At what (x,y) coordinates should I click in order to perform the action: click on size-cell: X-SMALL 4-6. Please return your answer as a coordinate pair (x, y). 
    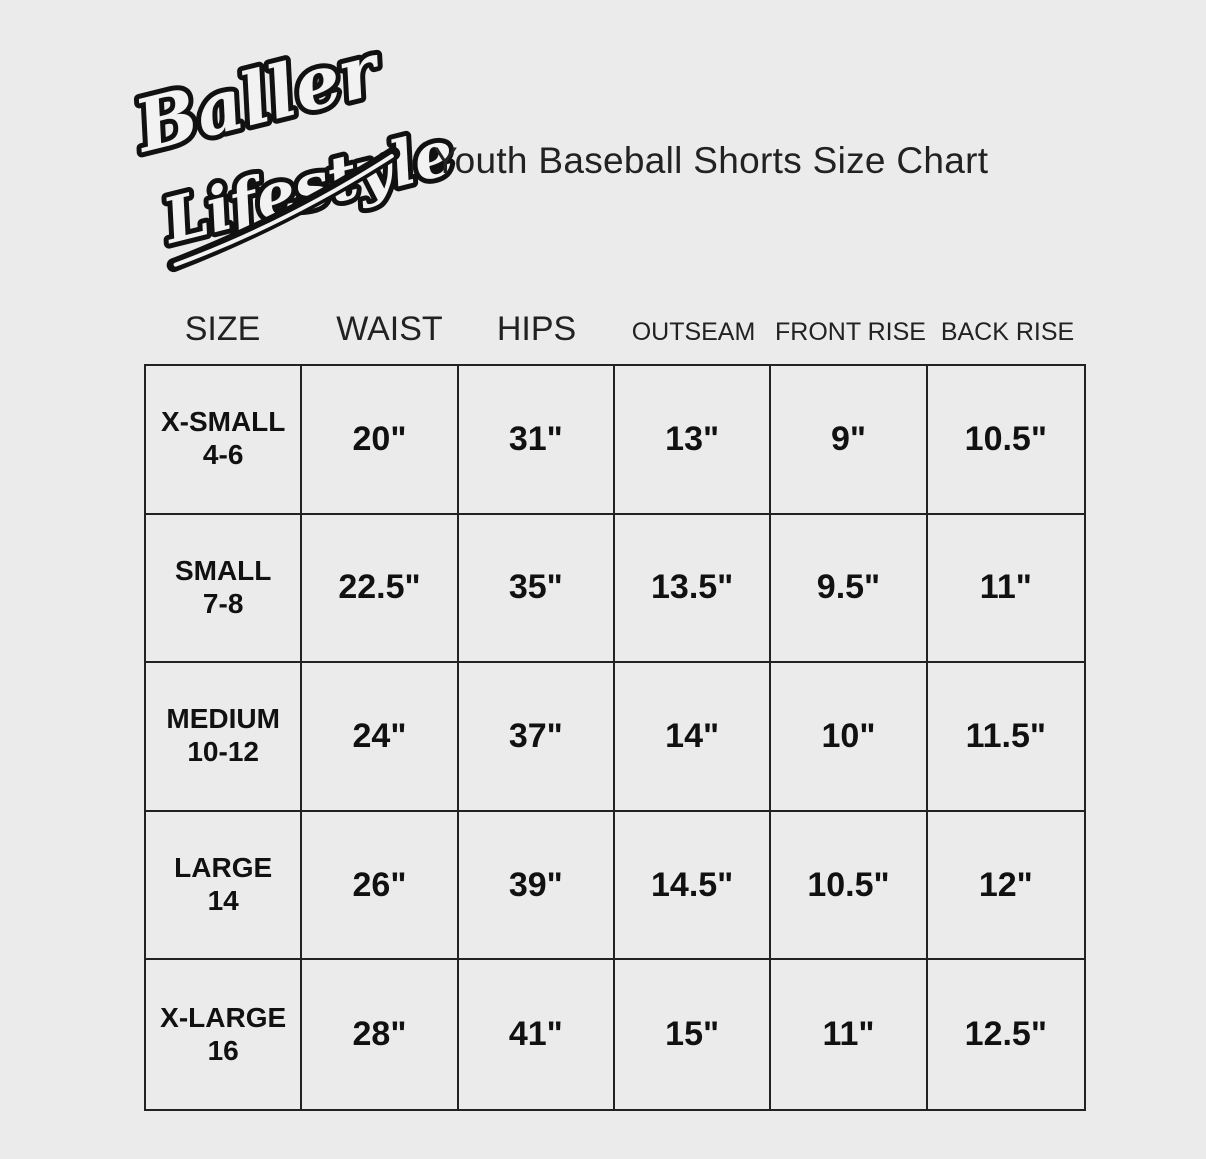
    Looking at the image, I should click on (224, 440).